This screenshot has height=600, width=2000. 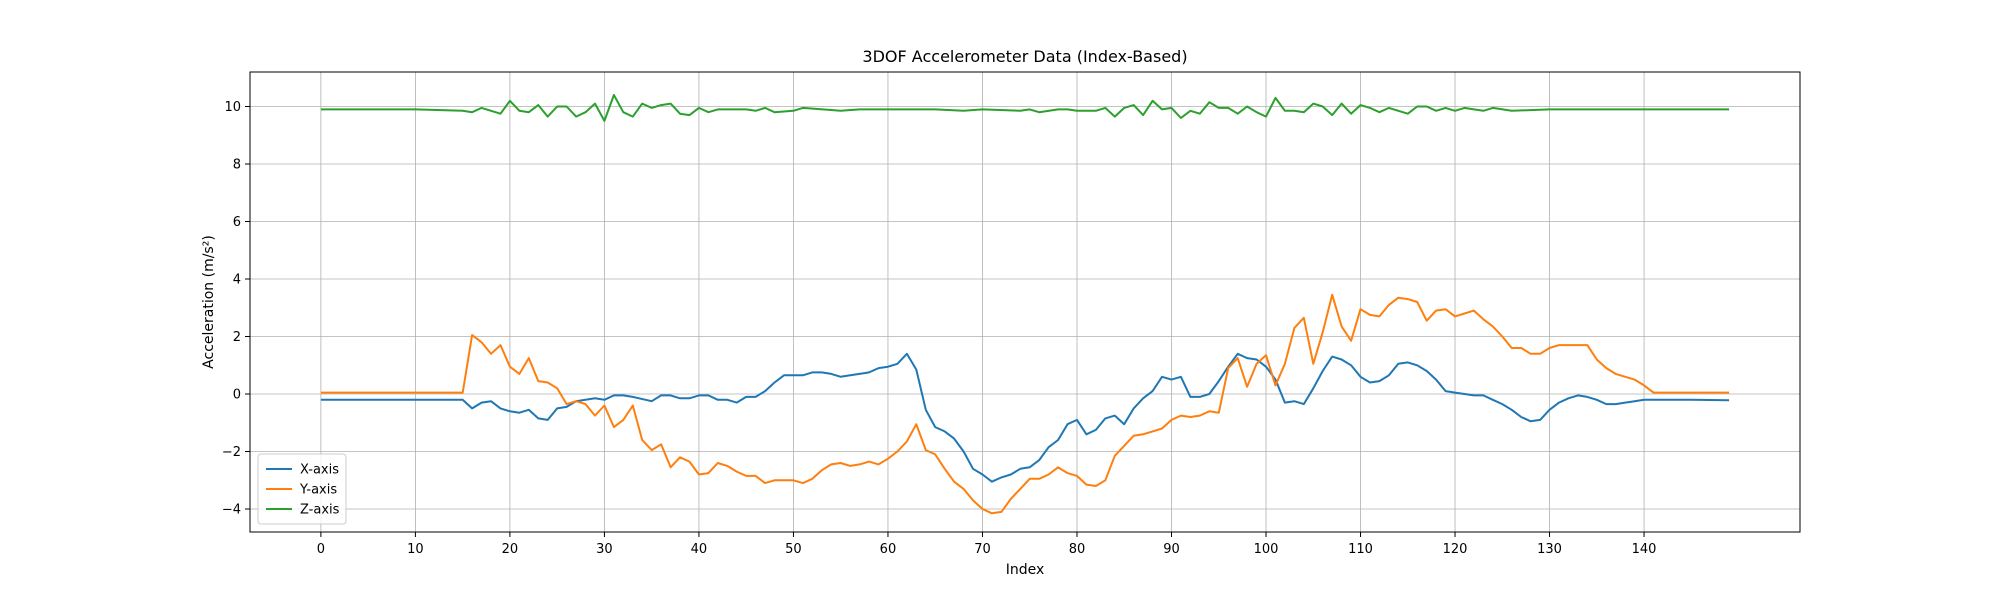 What do you see at coordinates (1644, 549) in the screenshot?
I see `x-tick-label: 140` at bounding box center [1644, 549].